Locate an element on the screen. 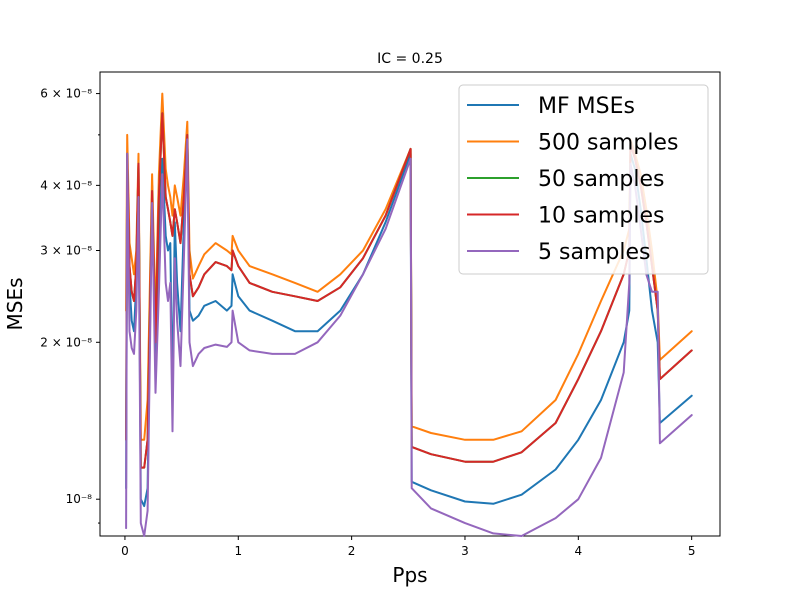 The width and height of the screenshot is (800, 600). x-tick-label: 1 is located at coordinates (238, 551).